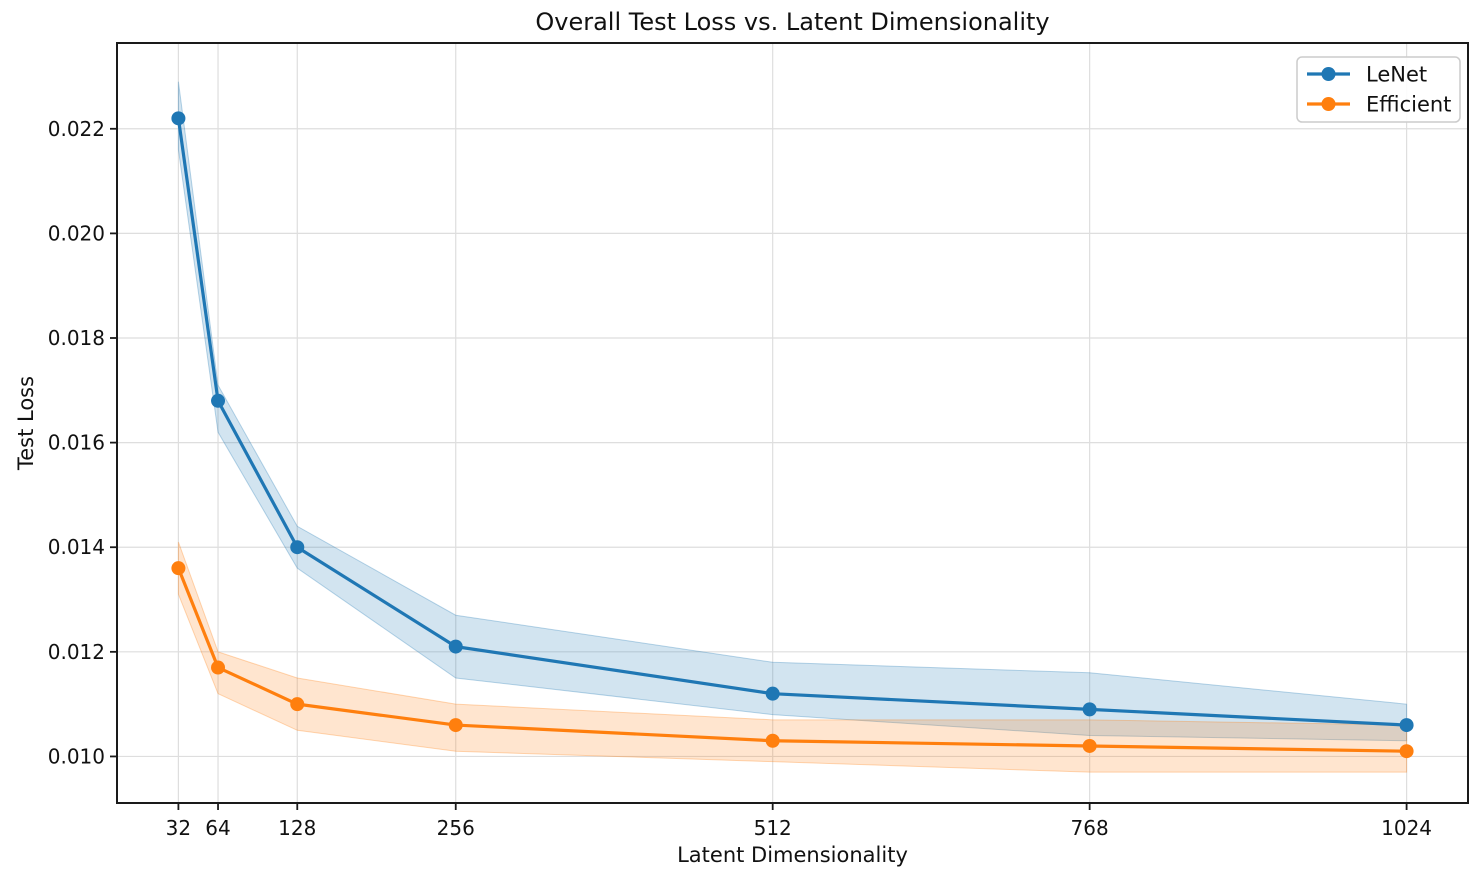 The image size is (1483, 884). Describe the element at coordinates (217, 828) in the screenshot. I see `x-tick-label: 64` at that location.